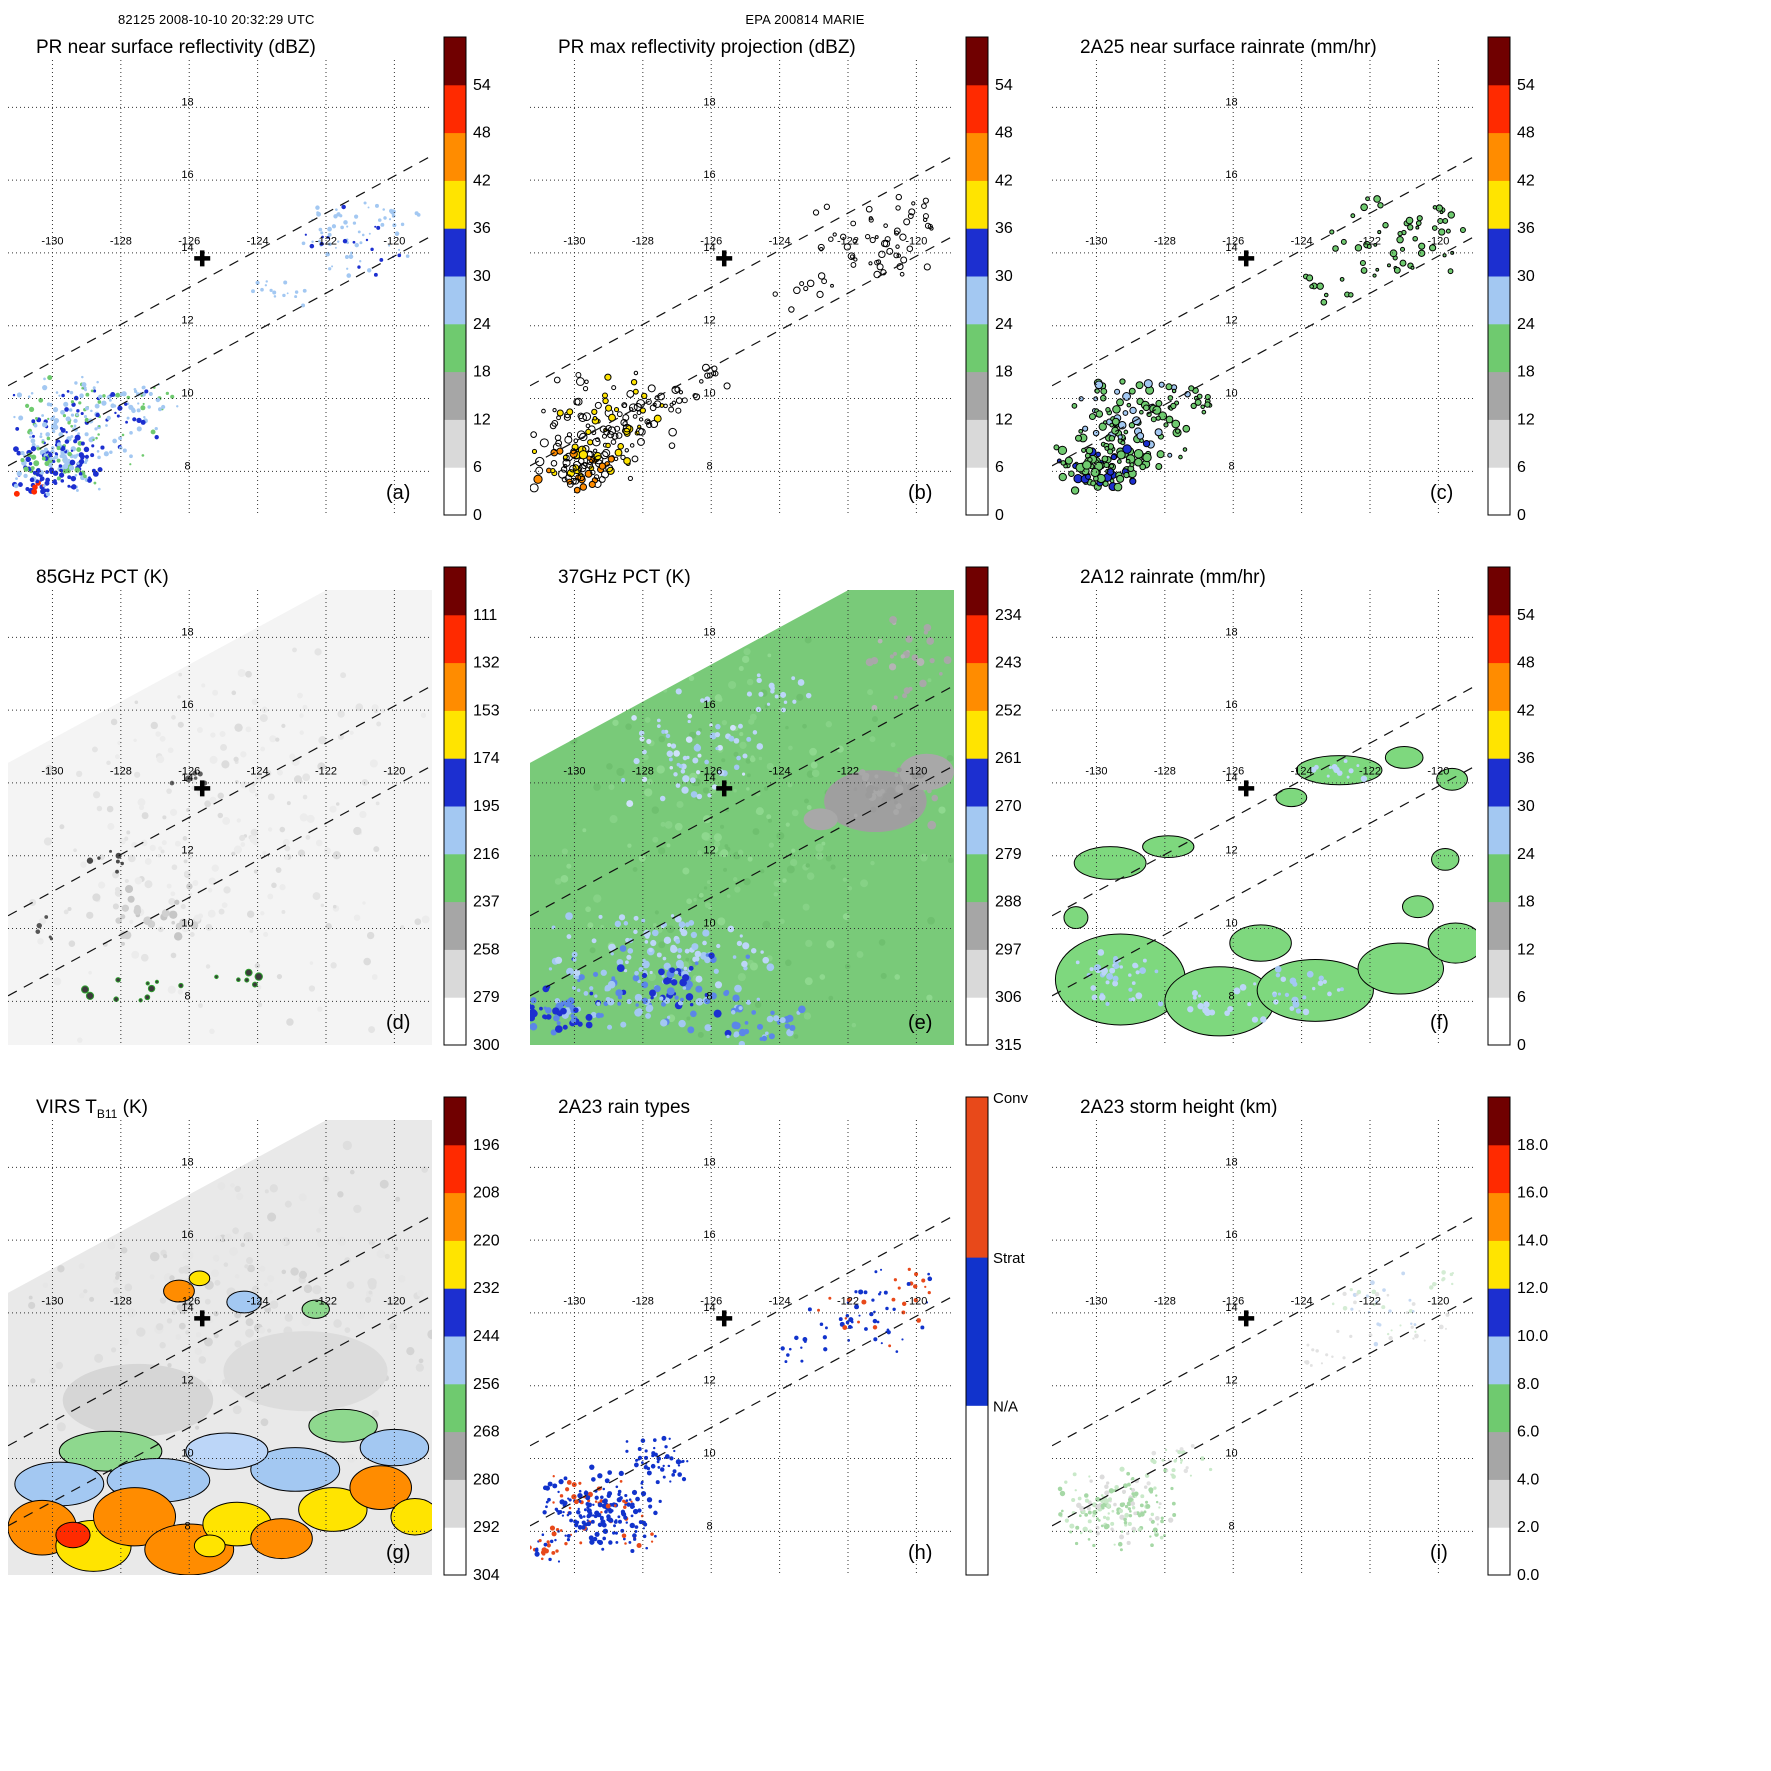 Image resolution: width=1771 pixels, height=1771 pixels. I want to click on panel-letter: (h), so click(920, 1553).